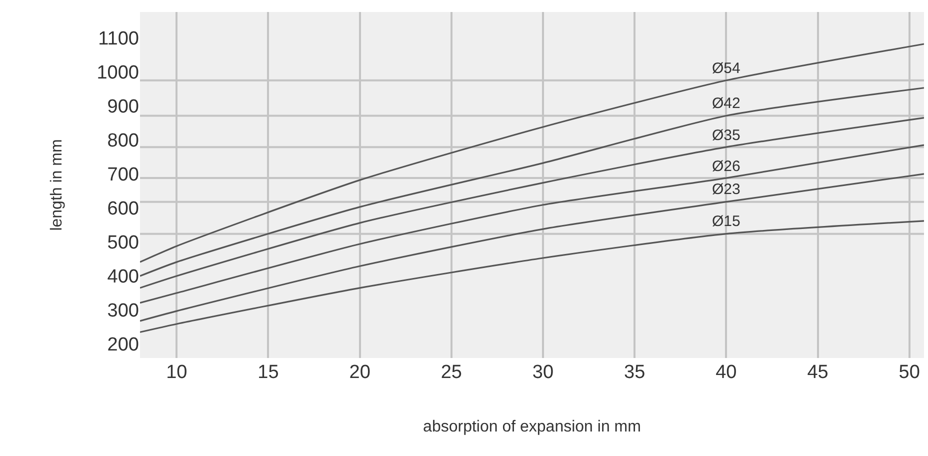 The height and width of the screenshot is (456, 928). I want to click on x-tick-label: 15, so click(268, 372).